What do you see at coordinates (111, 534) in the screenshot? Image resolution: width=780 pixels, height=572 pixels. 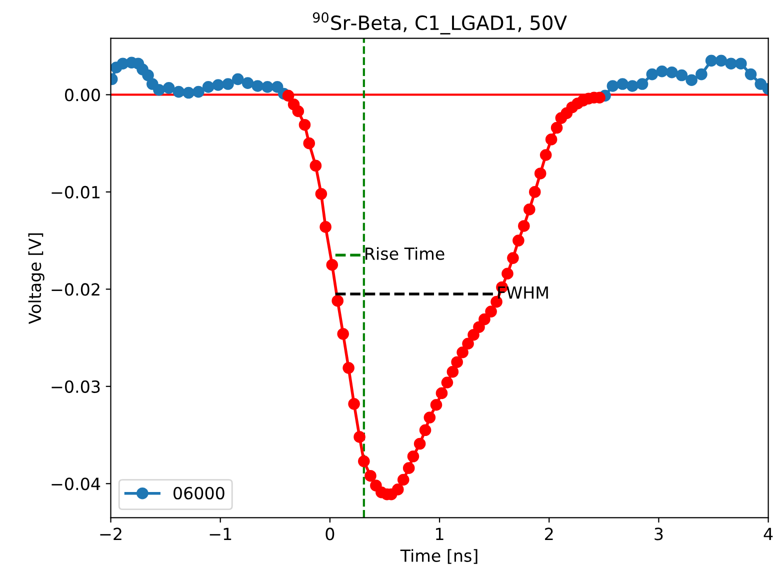 I see `x-tick-label: −2` at bounding box center [111, 534].